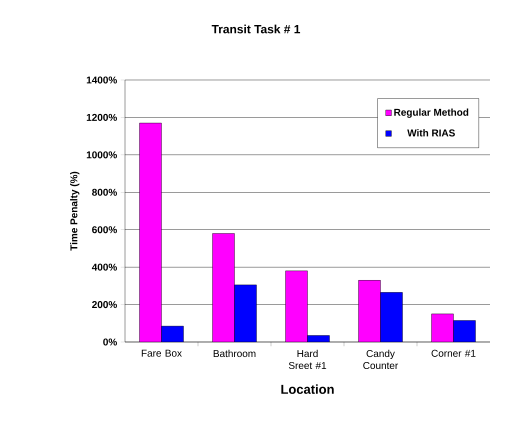  Describe the element at coordinates (104, 230) in the screenshot. I see `y-tick-label: 600%` at that location.